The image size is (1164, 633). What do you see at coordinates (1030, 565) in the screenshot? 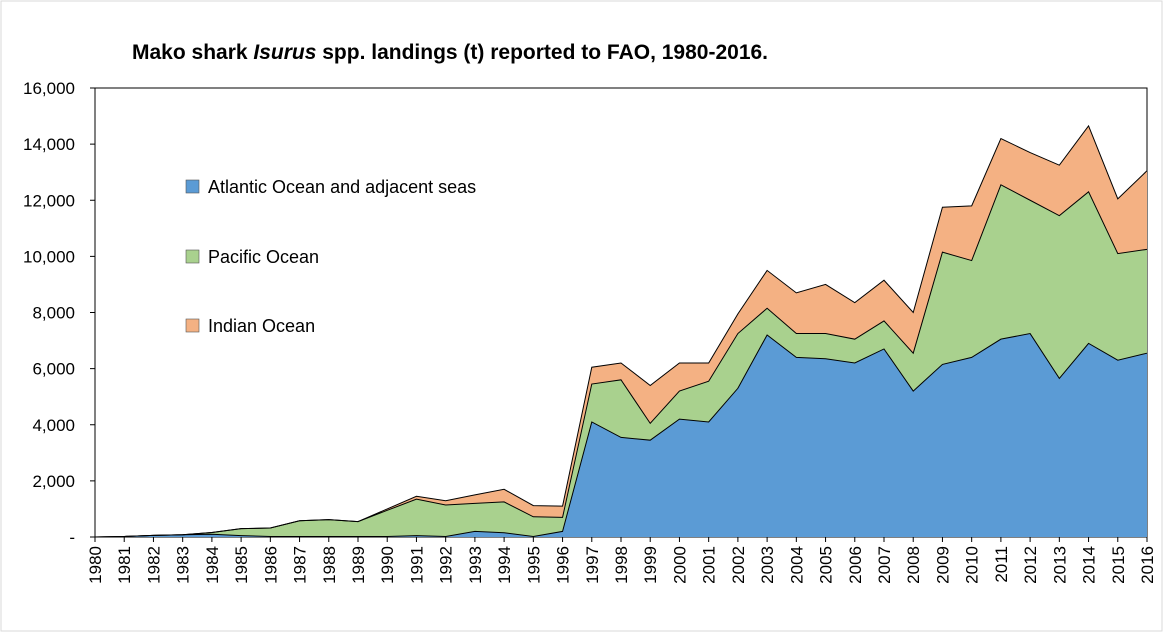
I see `x-tick-label: 2012` at bounding box center [1030, 565].